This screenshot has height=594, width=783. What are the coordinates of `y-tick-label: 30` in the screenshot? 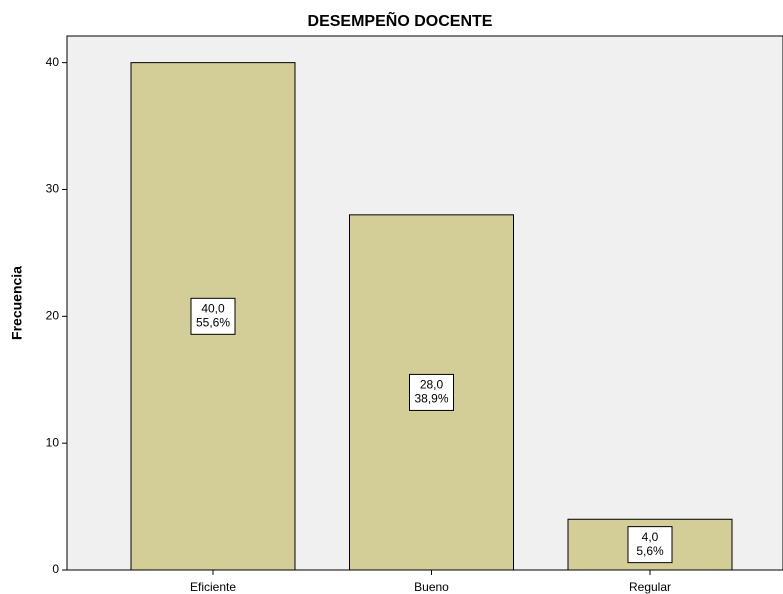 It's located at (53, 189).